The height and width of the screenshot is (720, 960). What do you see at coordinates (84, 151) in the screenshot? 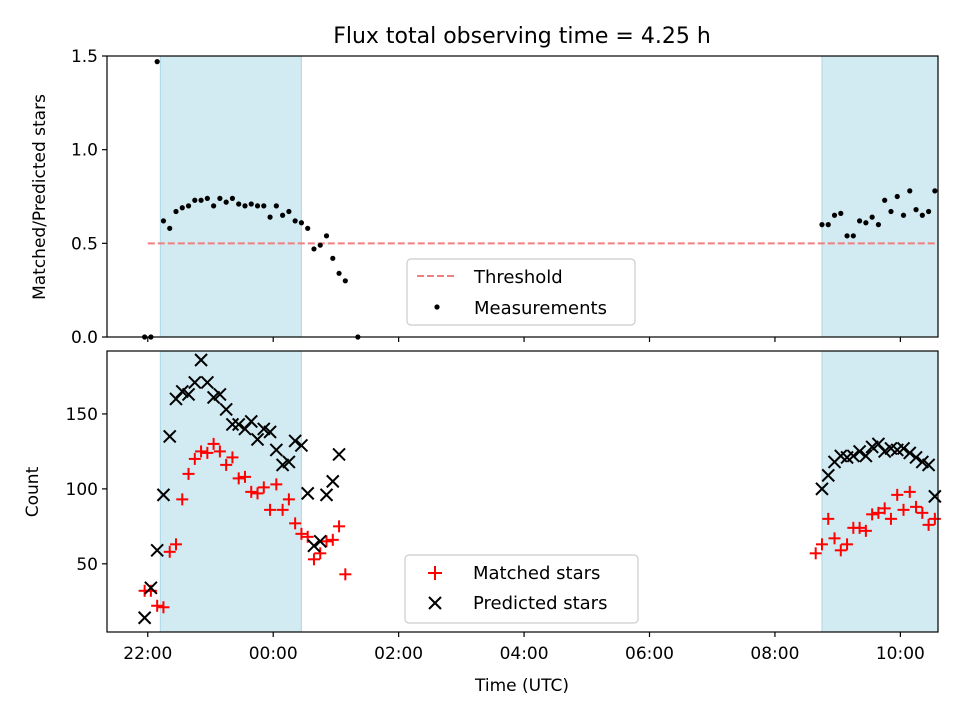
I see `top-y-tick-label: 1.0` at bounding box center [84, 151].